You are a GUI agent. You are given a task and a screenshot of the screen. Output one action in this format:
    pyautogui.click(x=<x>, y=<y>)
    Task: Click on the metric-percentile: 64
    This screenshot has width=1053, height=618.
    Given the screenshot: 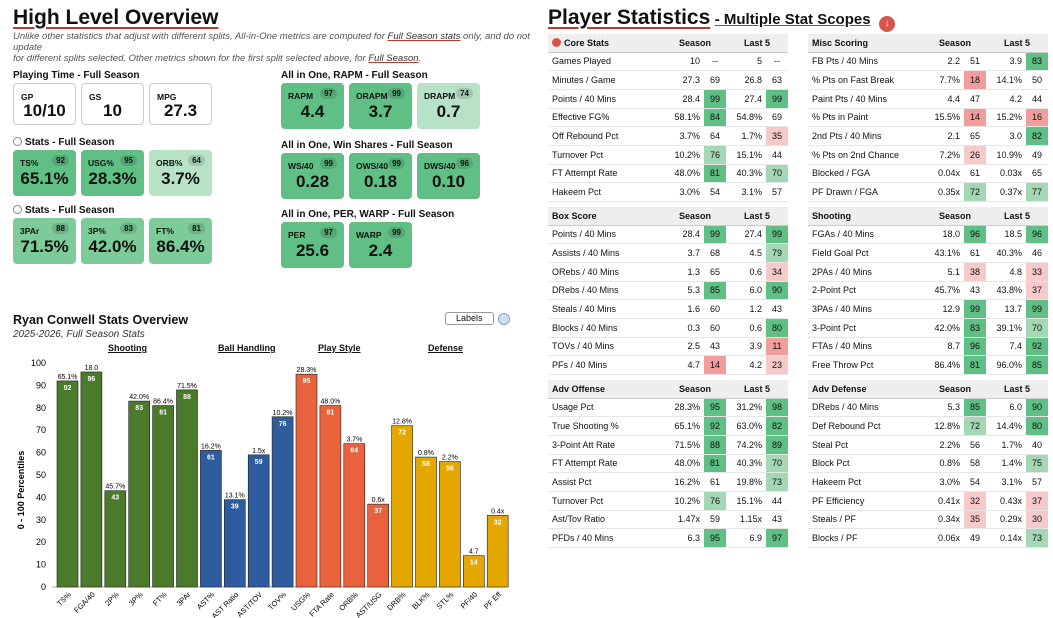 What is the action you would take?
    pyautogui.click(x=196, y=160)
    